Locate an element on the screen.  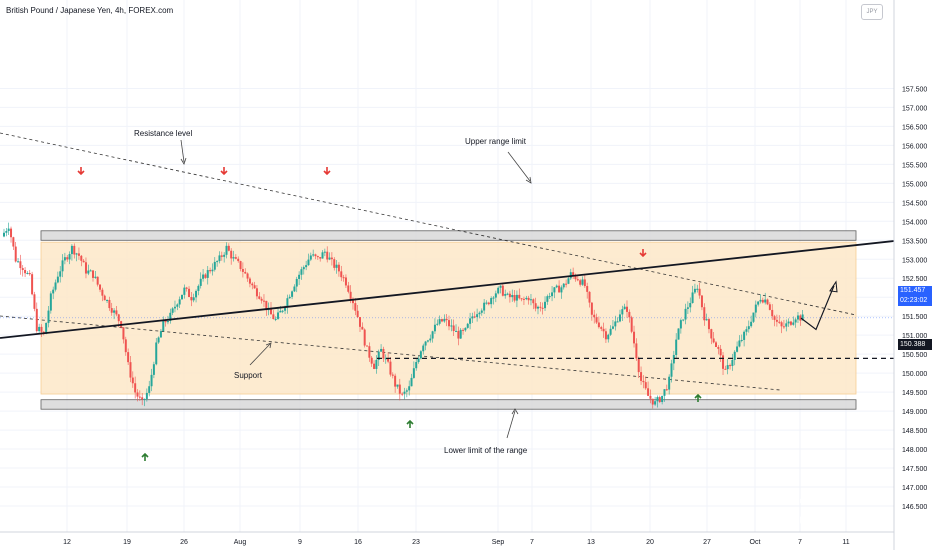
support-annotation: Support is located at coordinates (253, 361).